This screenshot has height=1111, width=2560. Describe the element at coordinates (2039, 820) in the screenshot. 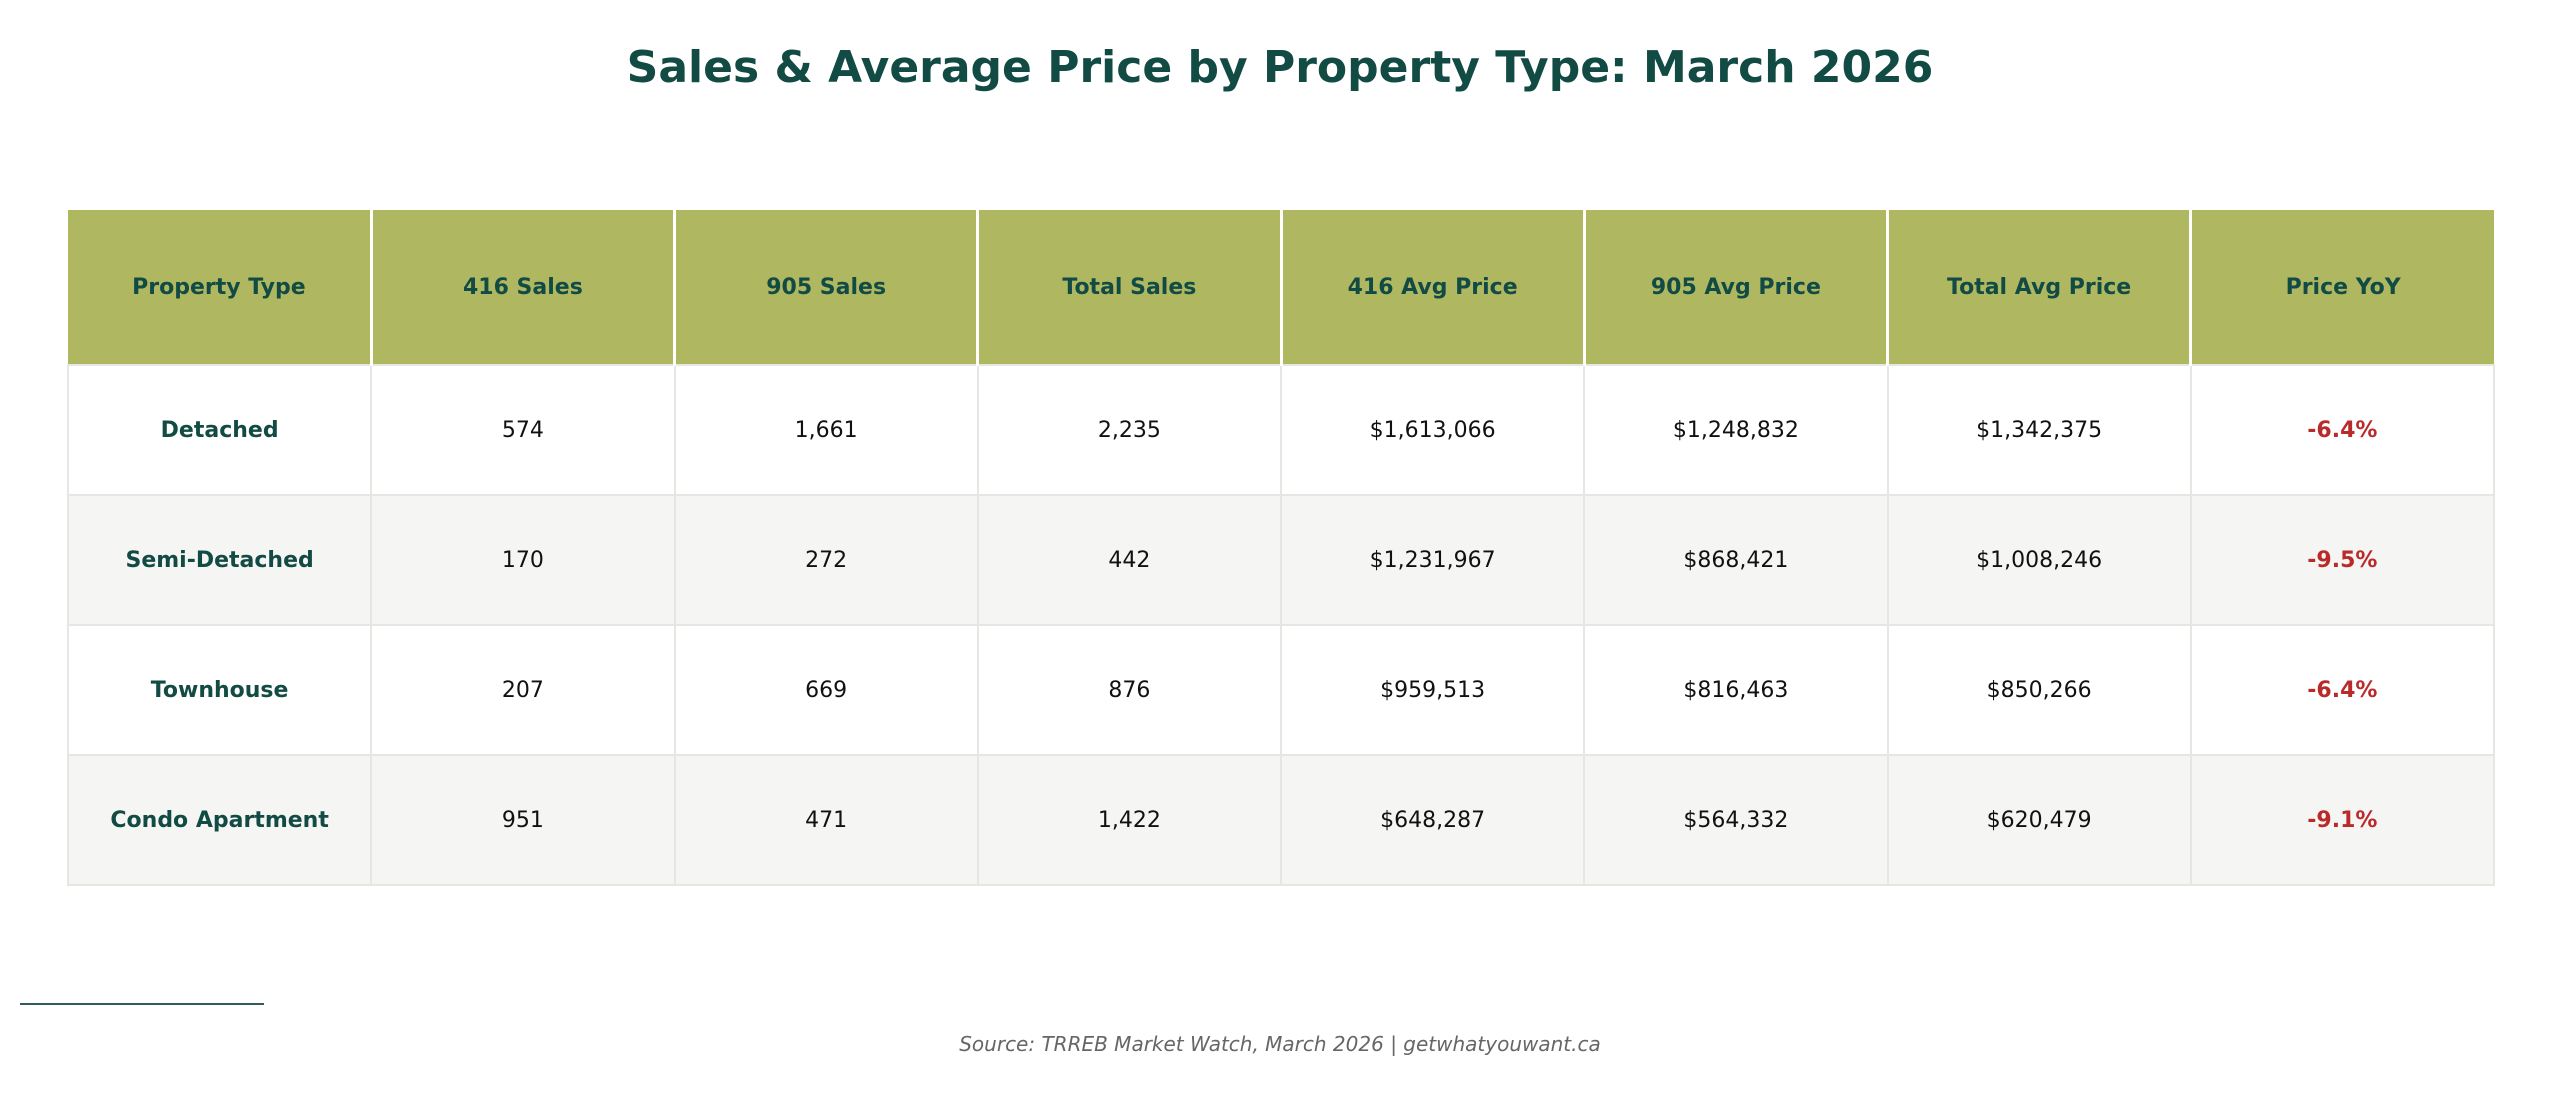

I see `total-avg-price-cell: $620,479` at that location.